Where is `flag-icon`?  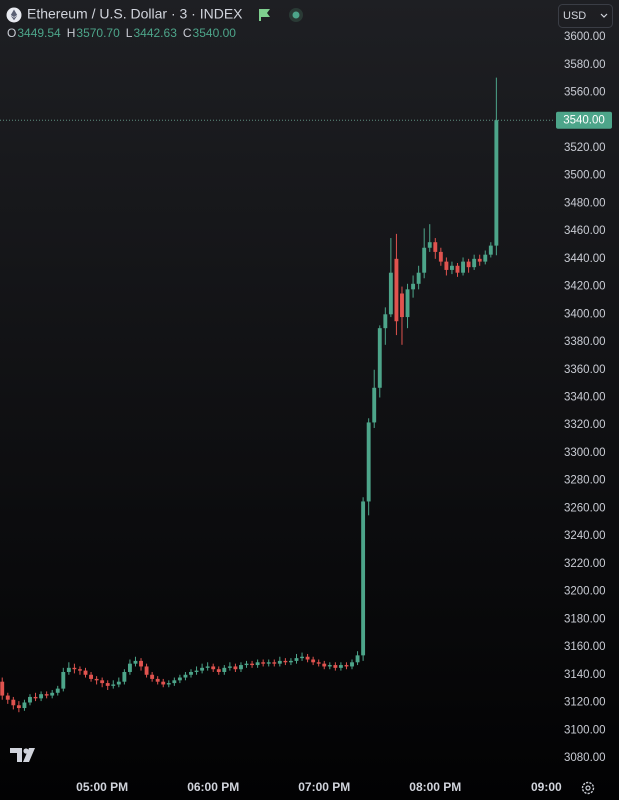
flag-icon is located at coordinates (264, 15).